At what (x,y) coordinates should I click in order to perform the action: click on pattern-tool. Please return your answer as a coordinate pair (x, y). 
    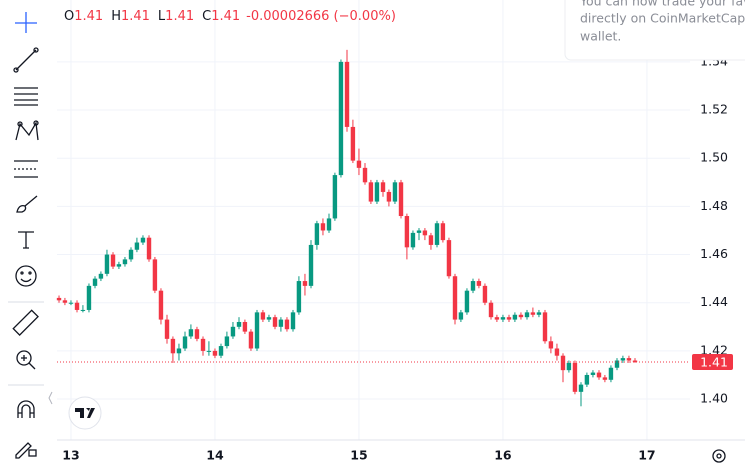
    Looking at the image, I should click on (27, 130).